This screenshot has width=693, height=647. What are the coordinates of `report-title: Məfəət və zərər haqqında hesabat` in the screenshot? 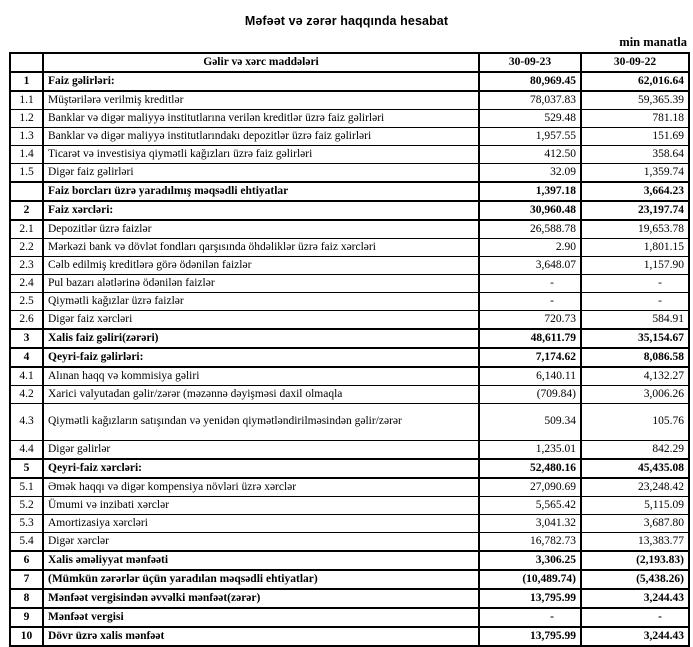 It's located at (346, 21).